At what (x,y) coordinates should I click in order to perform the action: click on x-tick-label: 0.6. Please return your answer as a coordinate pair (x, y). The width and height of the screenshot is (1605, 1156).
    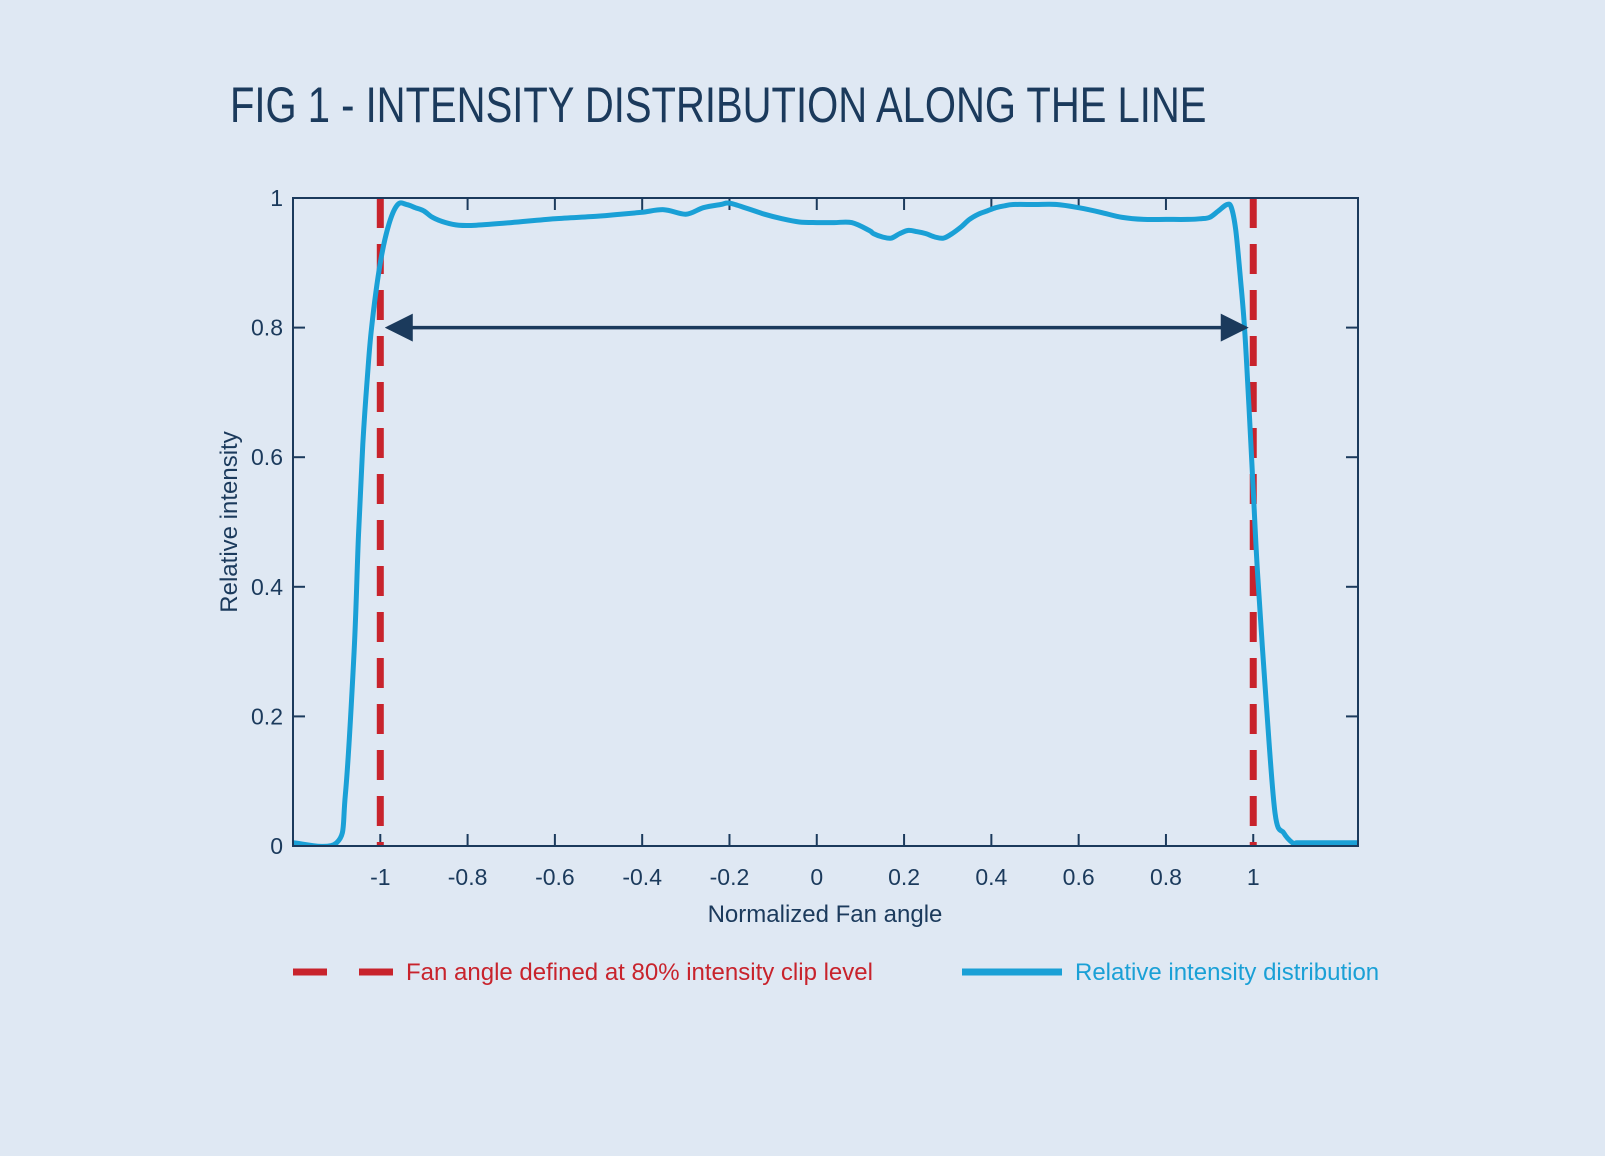
    Looking at the image, I should click on (1079, 877).